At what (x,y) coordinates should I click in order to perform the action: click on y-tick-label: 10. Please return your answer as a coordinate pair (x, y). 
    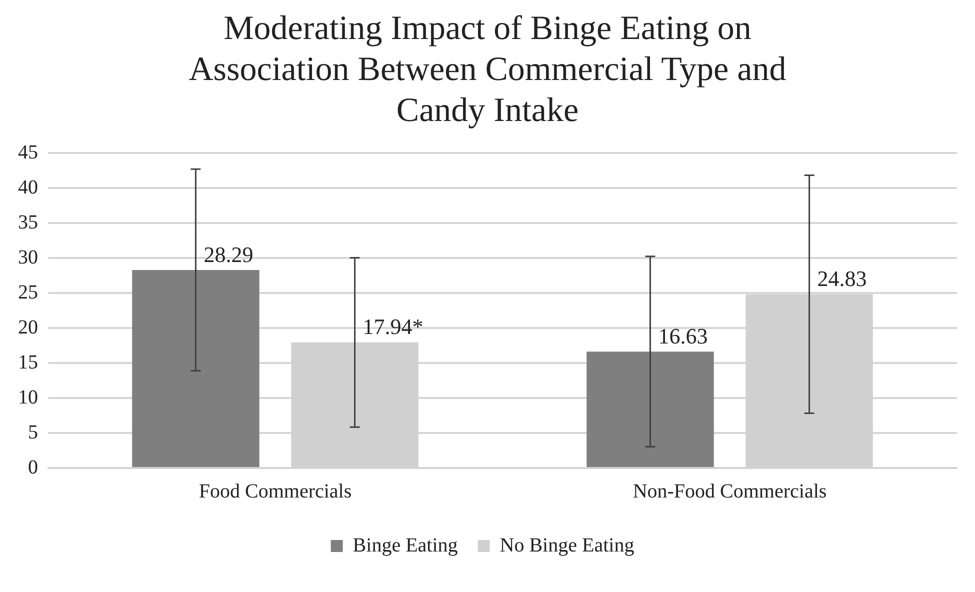
    Looking at the image, I should click on (28, 397).